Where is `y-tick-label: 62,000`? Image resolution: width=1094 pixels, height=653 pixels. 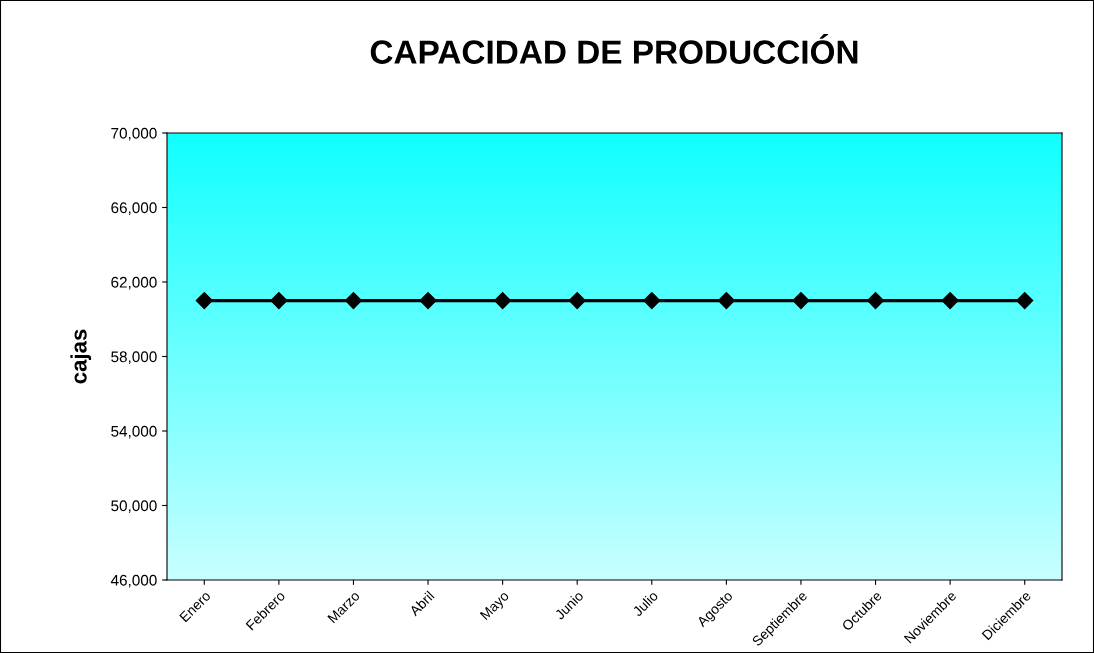
y-tick-label: 62,000 is located at coordinates (134, 283).